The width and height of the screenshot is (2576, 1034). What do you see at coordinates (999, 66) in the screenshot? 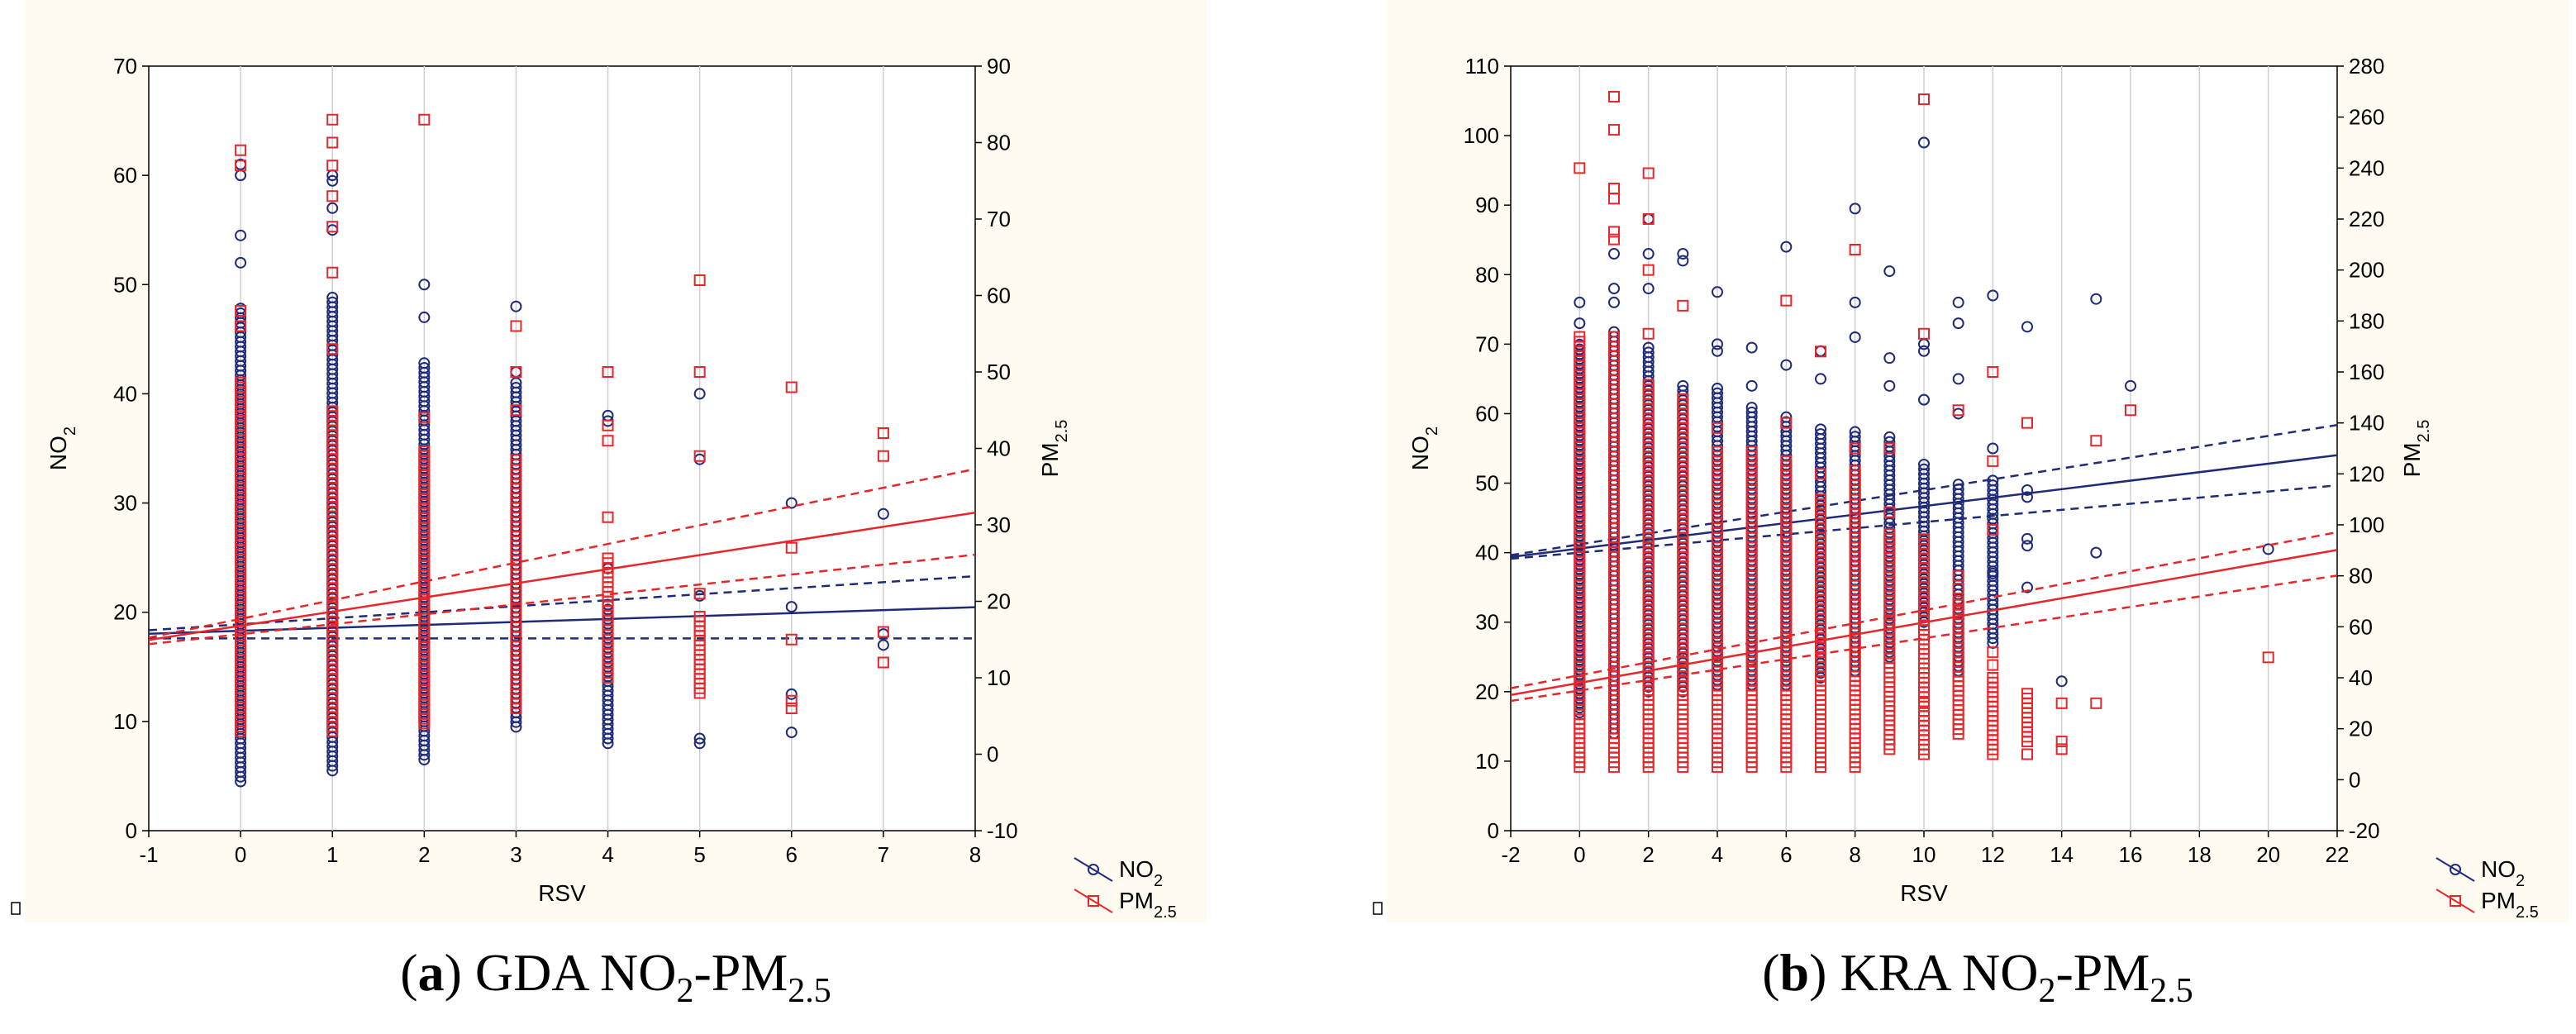
I see `y-right-tick-label: 90` at bounding box center [999, 66].